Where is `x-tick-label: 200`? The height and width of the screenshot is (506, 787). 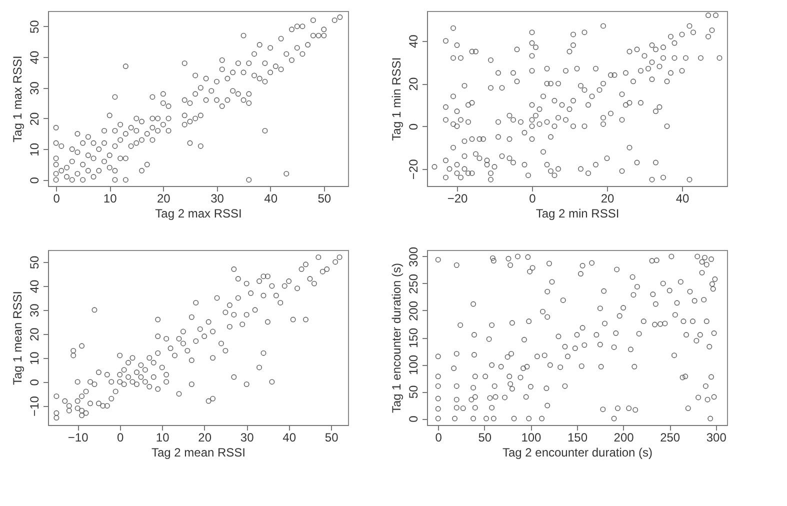
x-tick-label: 200 is located at coordinates (624, 437).